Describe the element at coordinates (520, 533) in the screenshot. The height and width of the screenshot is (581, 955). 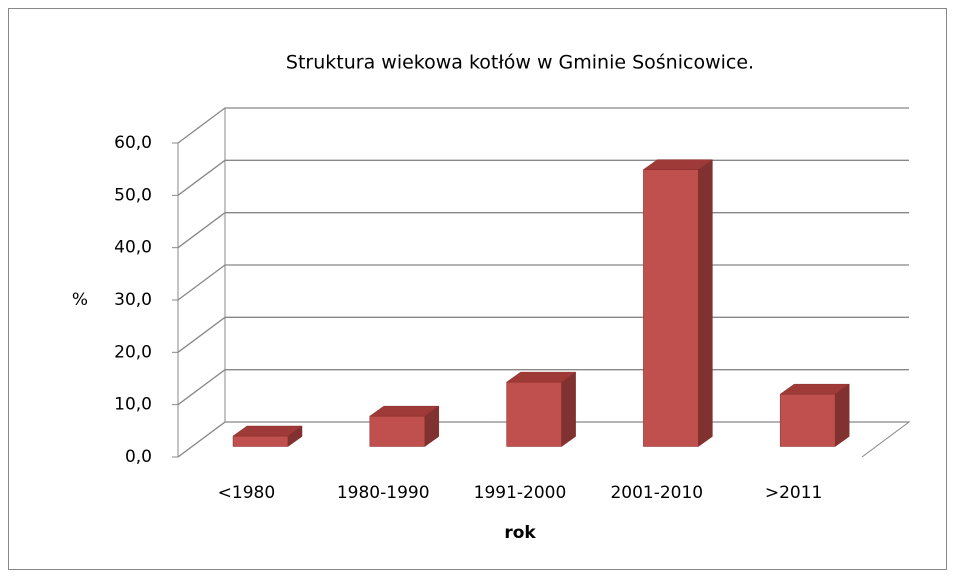
I see `x-axis-title: rok` at that location.